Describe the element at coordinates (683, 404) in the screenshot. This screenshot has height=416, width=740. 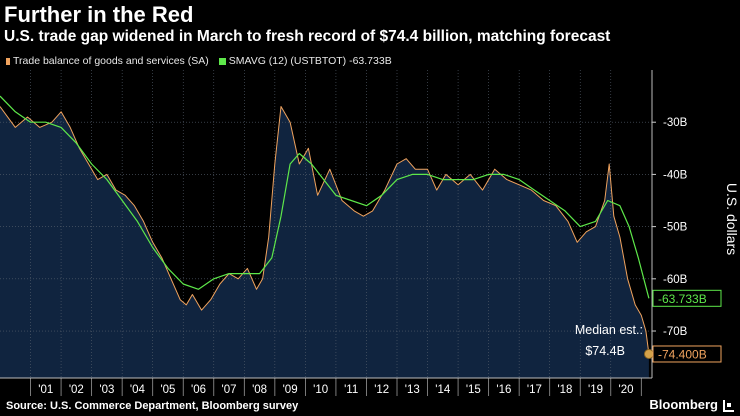
I see `brand-wordmark: Bloomberg` at that location.